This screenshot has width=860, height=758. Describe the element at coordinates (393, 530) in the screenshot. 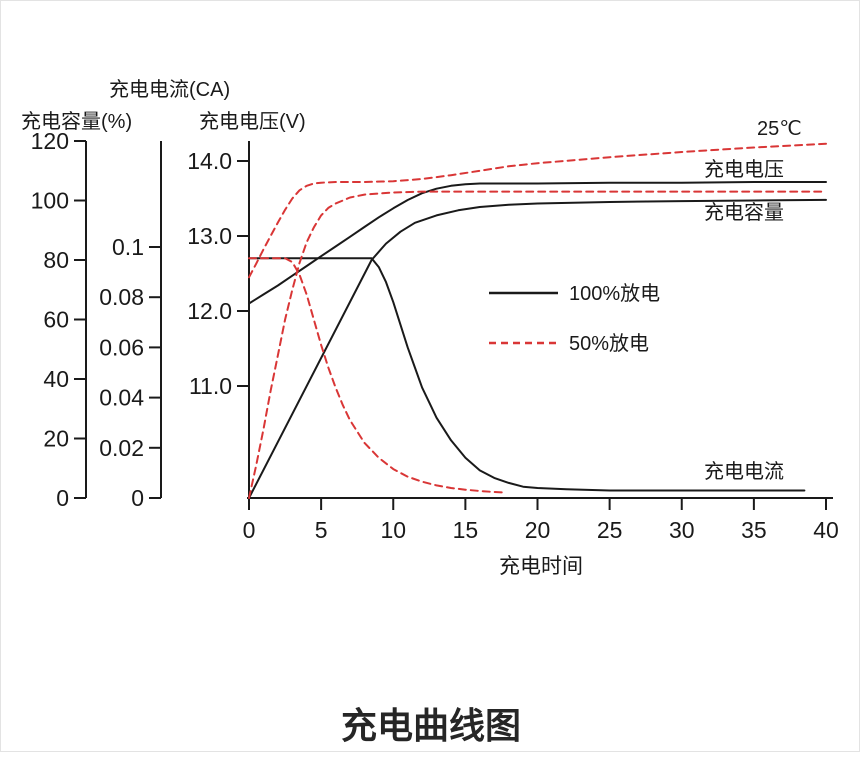

I see `x-tick-label: 10` at that location.